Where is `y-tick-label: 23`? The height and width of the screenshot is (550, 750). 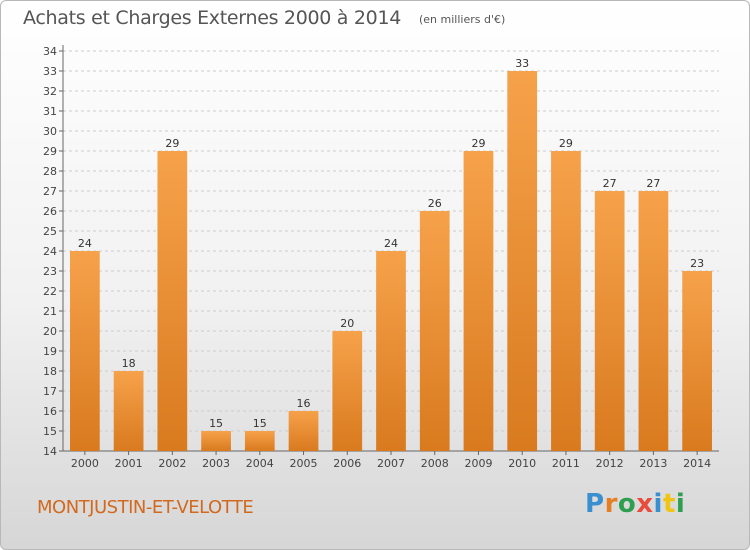 y-tick-label: 23 is located at coordinates (50, 271).